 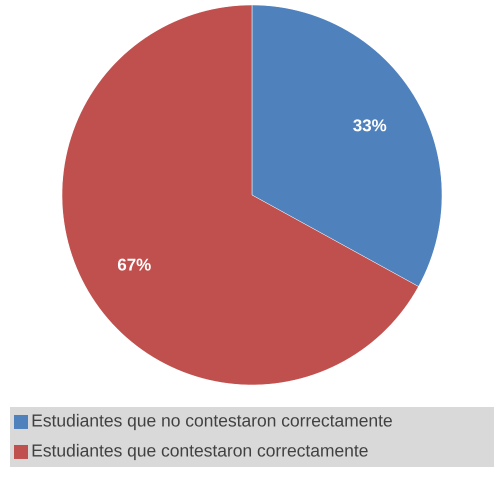 I want to click on data-label: 33%, so click(x=369, y=125).